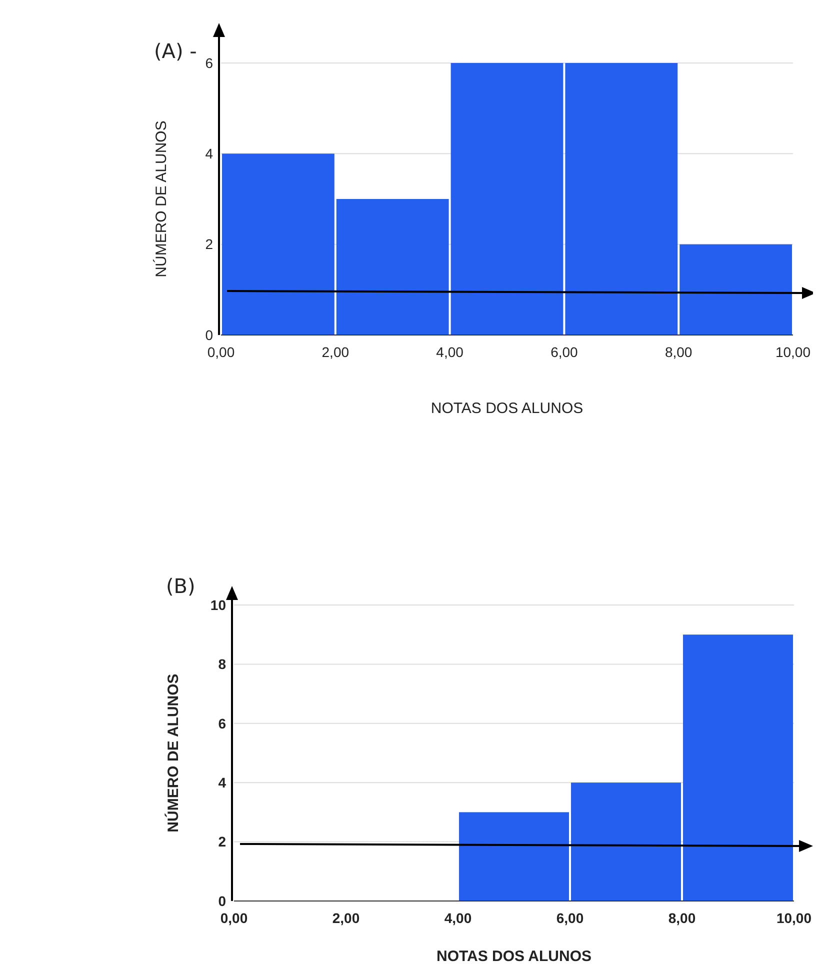 The image size is (821, 964). Describe the element at coordinates (181, 586) in the screenshot. I see `chart-title: (B)` at that location.